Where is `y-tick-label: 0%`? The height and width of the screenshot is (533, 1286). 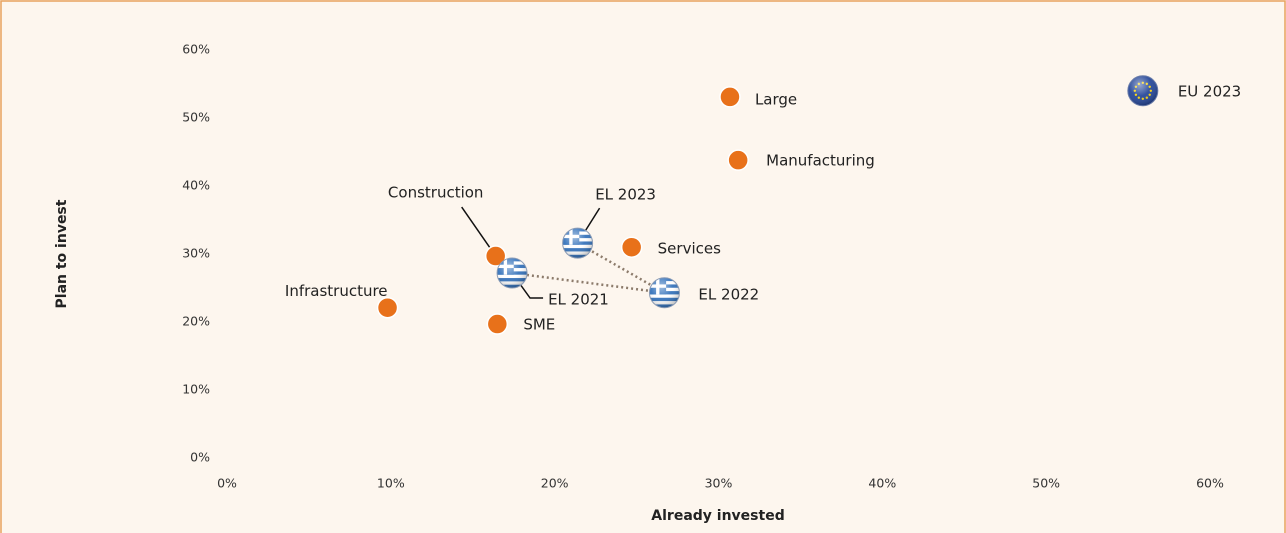
y-tick-label: 0% is located at coordinates (200, 457).